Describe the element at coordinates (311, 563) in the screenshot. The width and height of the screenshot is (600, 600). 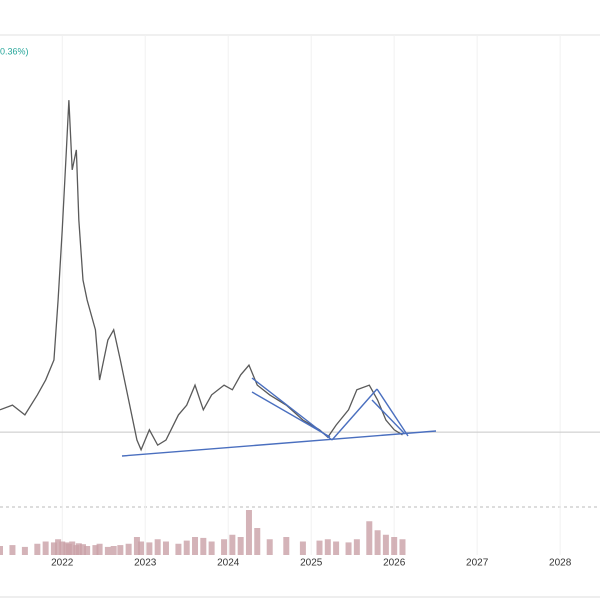
I see `x-tick-label: 2025` at that location.